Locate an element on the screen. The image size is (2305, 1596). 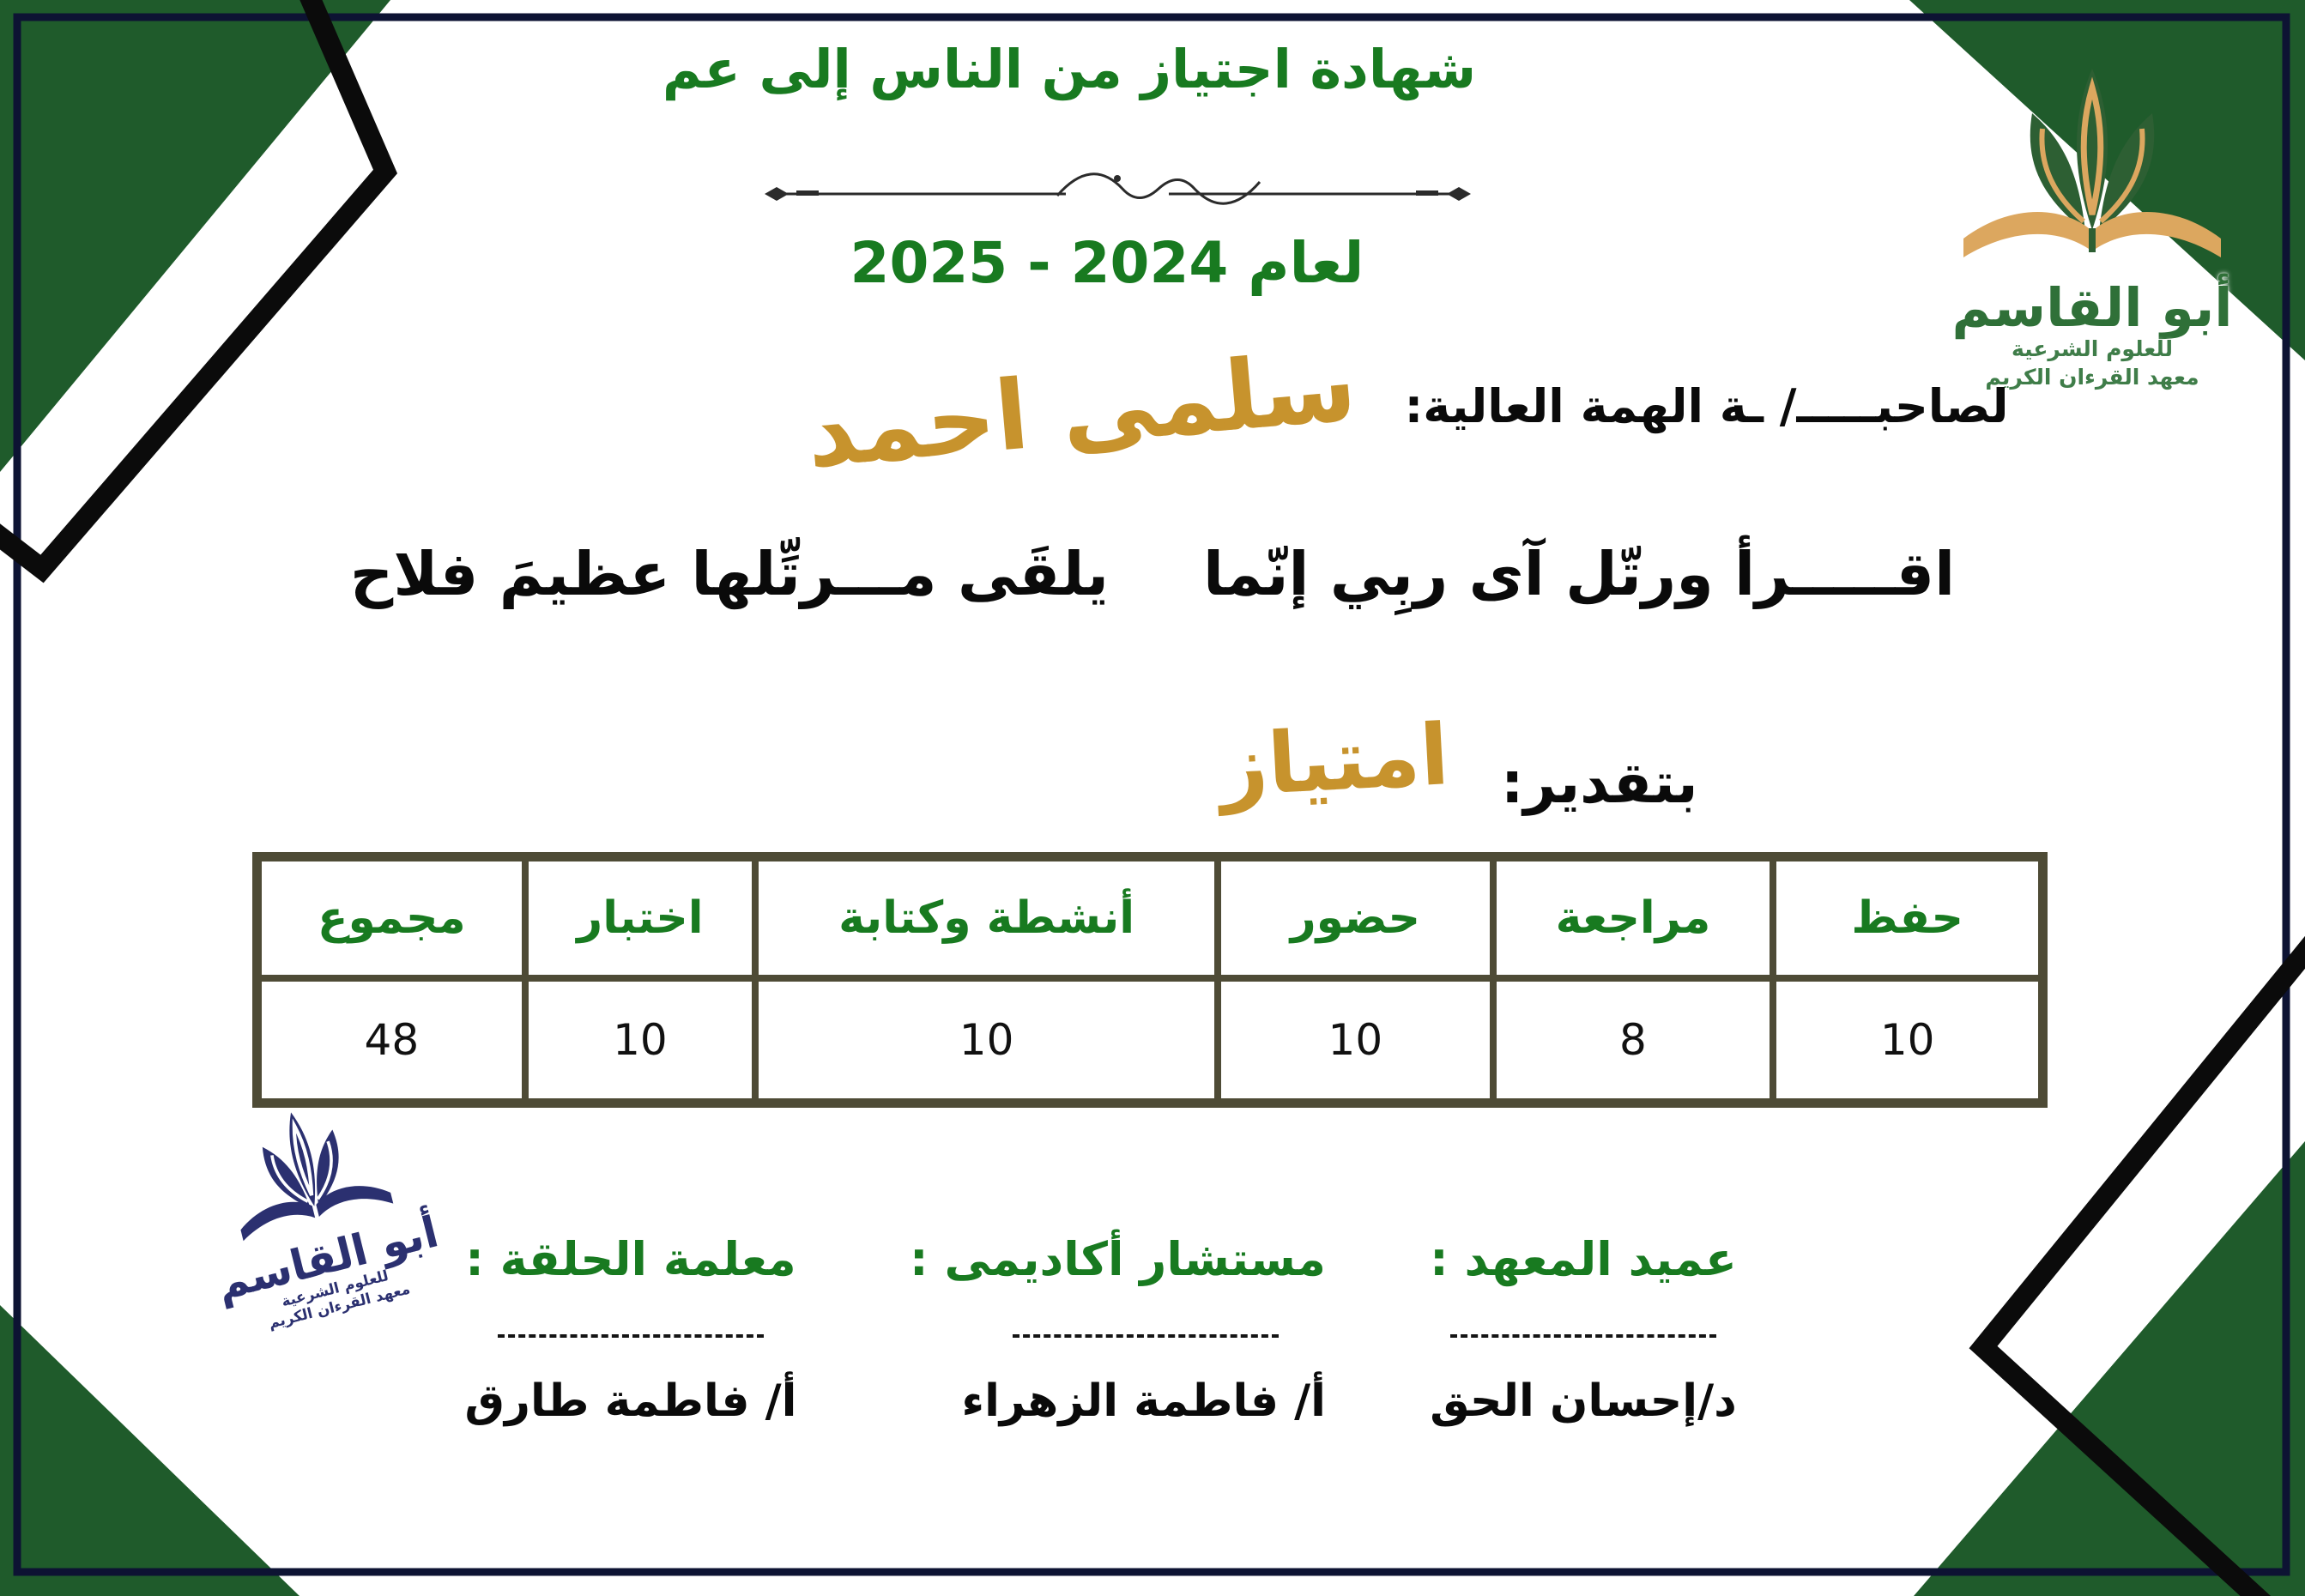
recipient-label: لصاحبـــــ/ ـة الهمة العالية: is located at coordinates (1706, 406).